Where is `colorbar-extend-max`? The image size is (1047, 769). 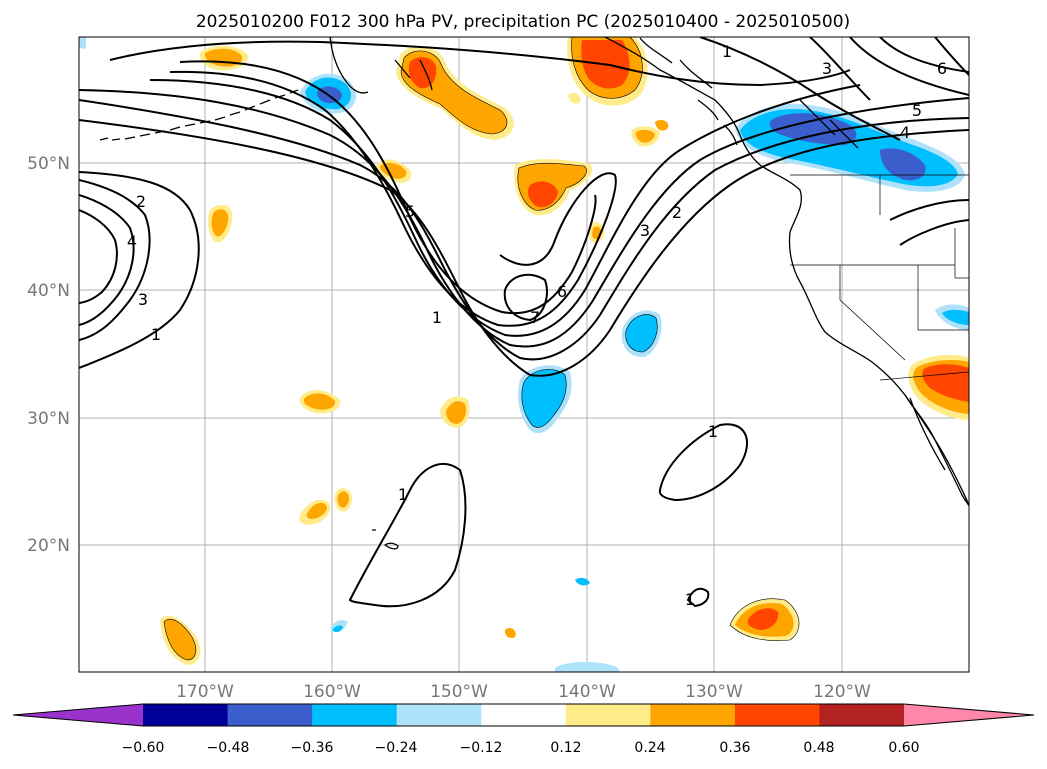
colorbar-extend-max is located at coordinates (969, 715).